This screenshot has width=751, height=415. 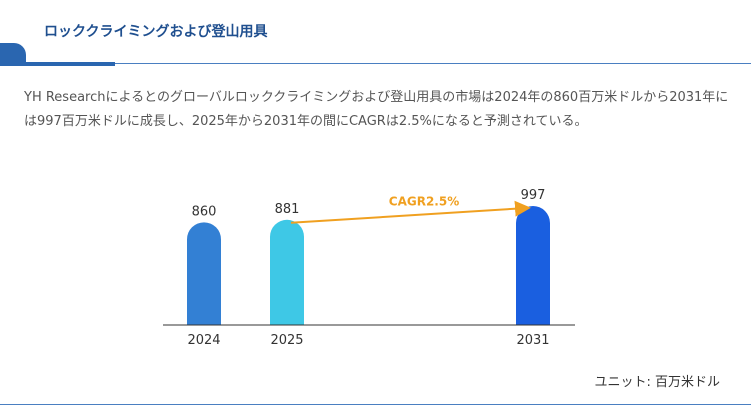 I want to click on bar-2025, so click(x=287, y=272).